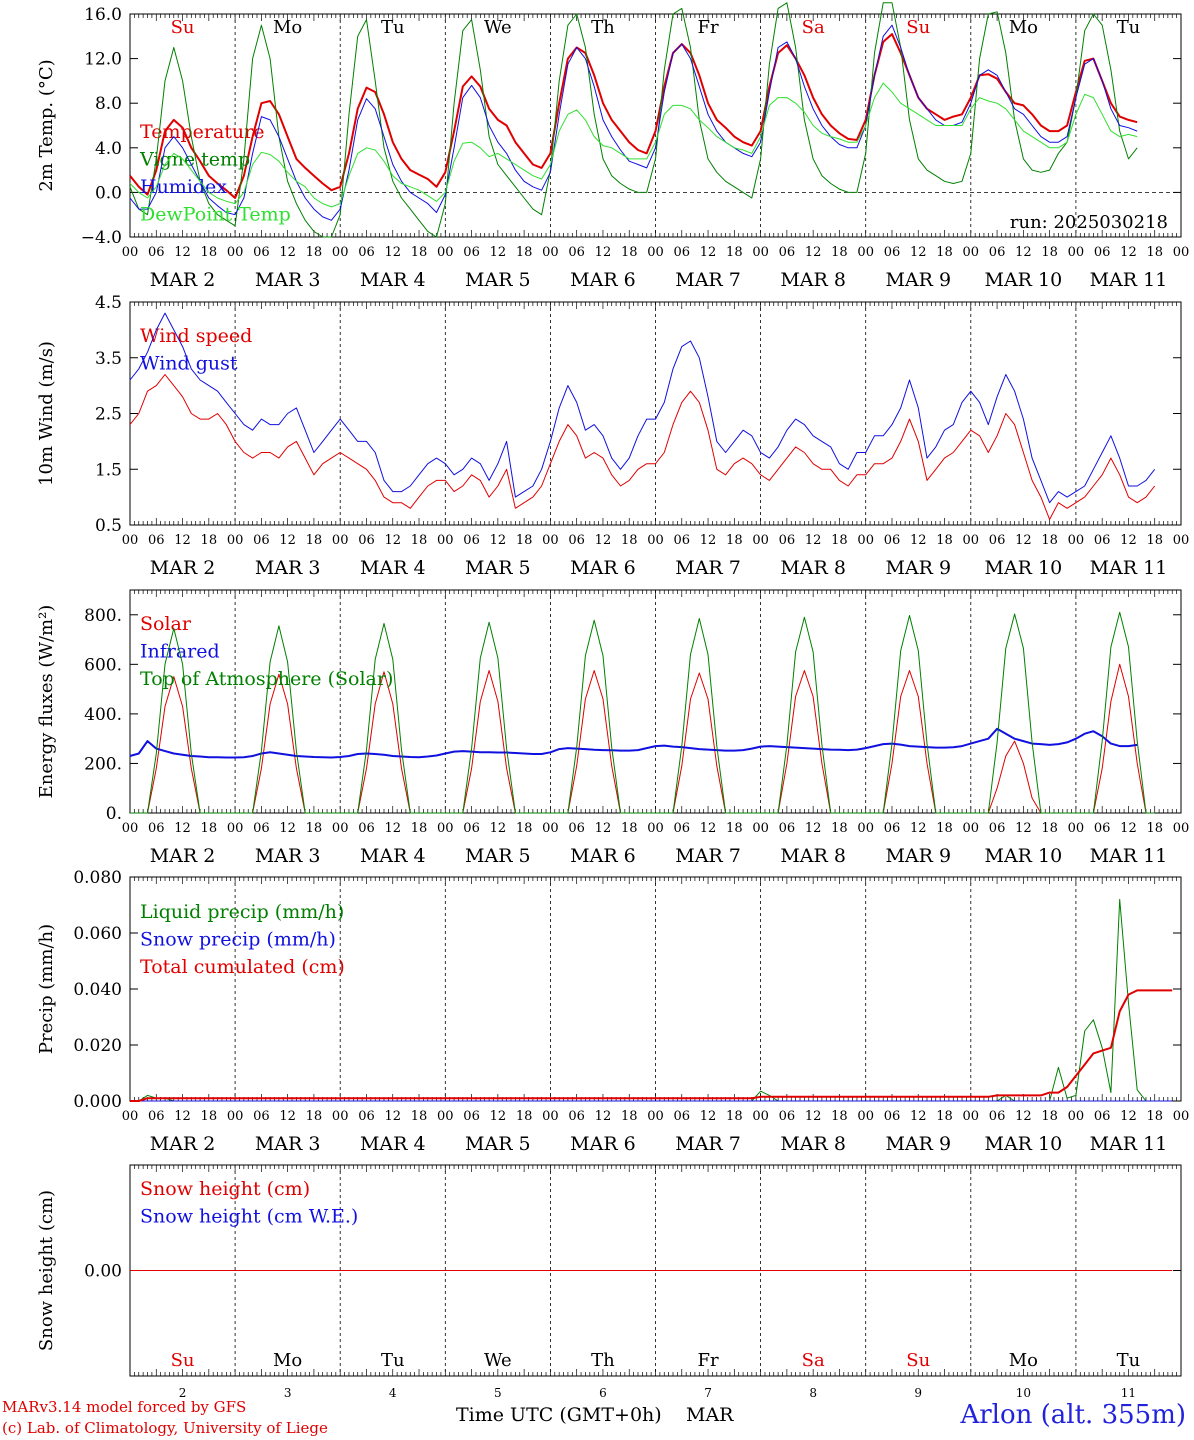 This screenshot has height=1440, width=1194. Describe the element at coordinates (559, 1415) in the screenshot. I see `x-axis-label: Time UTC (GMT+0h)` at that location.